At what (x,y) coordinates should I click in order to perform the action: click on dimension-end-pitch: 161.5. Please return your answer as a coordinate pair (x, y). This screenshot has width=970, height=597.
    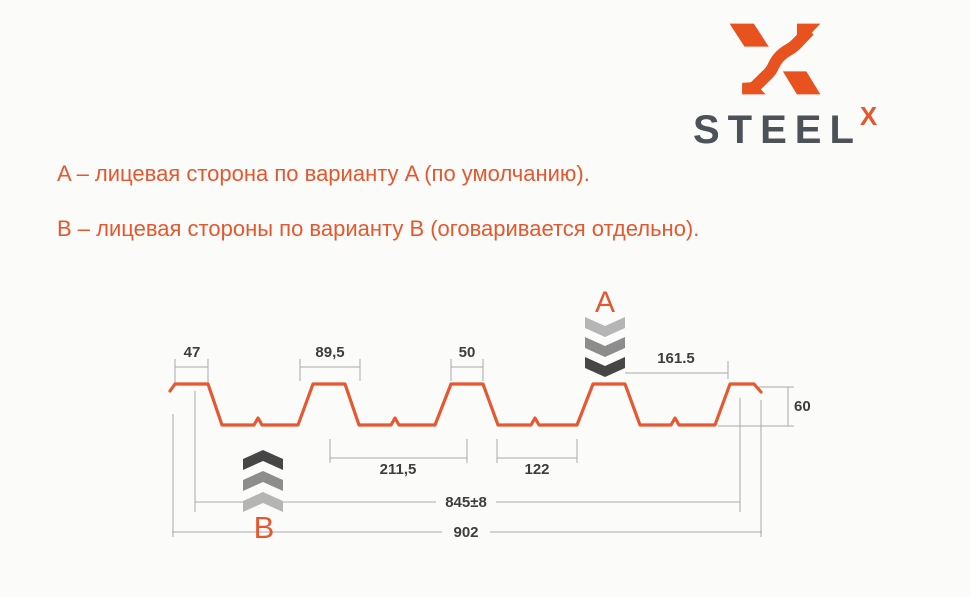
    Looking at the image, I should click on (676, 358).